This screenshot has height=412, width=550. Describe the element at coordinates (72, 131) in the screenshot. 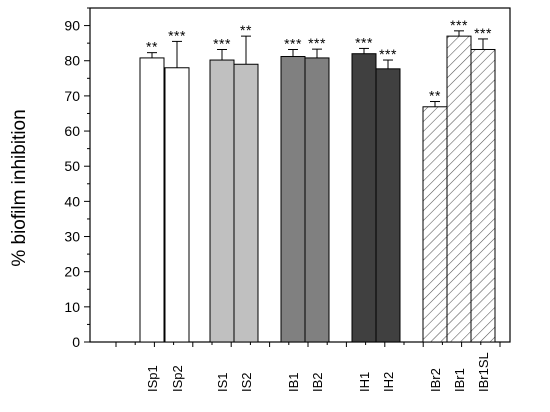

I see `y-tick-label: 60` at that location.